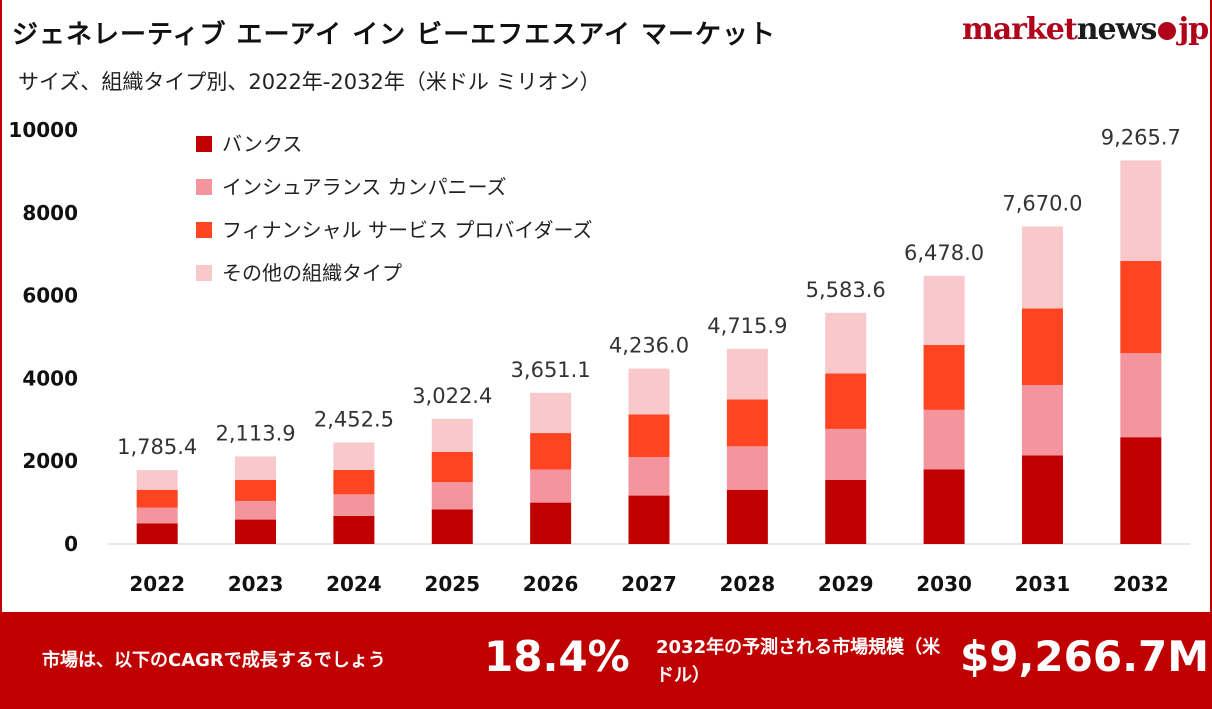 Image resolution: width=1212 pixels, height=709 pixels. I want to click on bar-total-label: 7,670.0, so click(1042, 203).